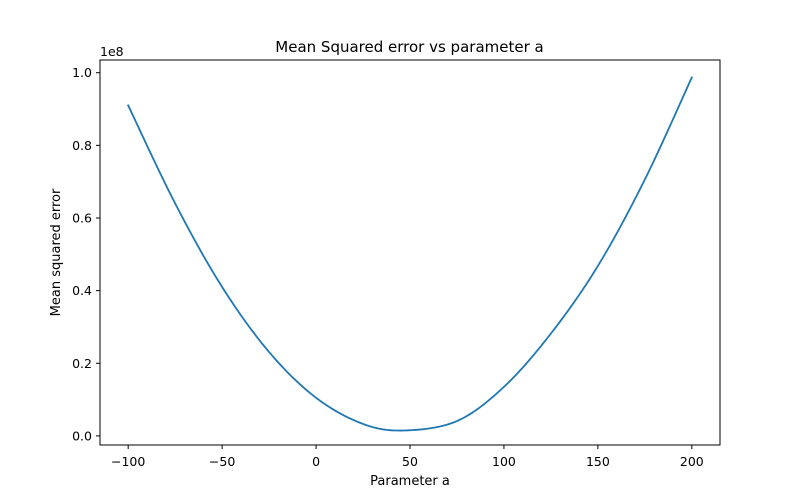 The image size is (800, 500). What do you see at coordinates (112, 51) in the screenshot?
I see `y-offset-label: 1e8` at bounding box center [112, 51].